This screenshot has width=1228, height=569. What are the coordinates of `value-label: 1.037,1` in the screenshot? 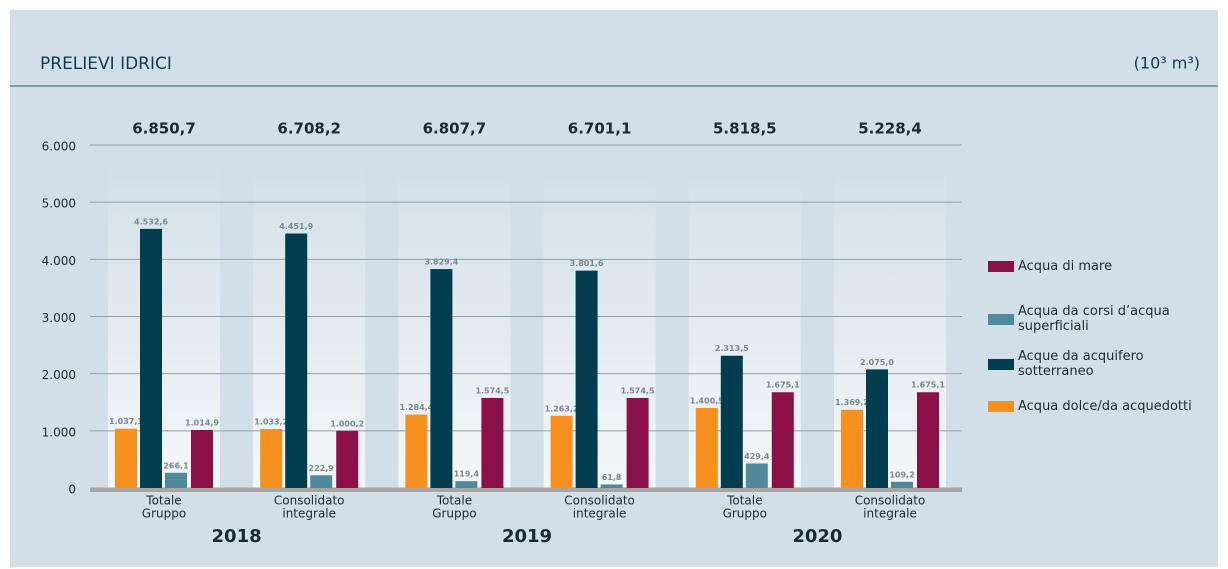 It's located at (126, 421).